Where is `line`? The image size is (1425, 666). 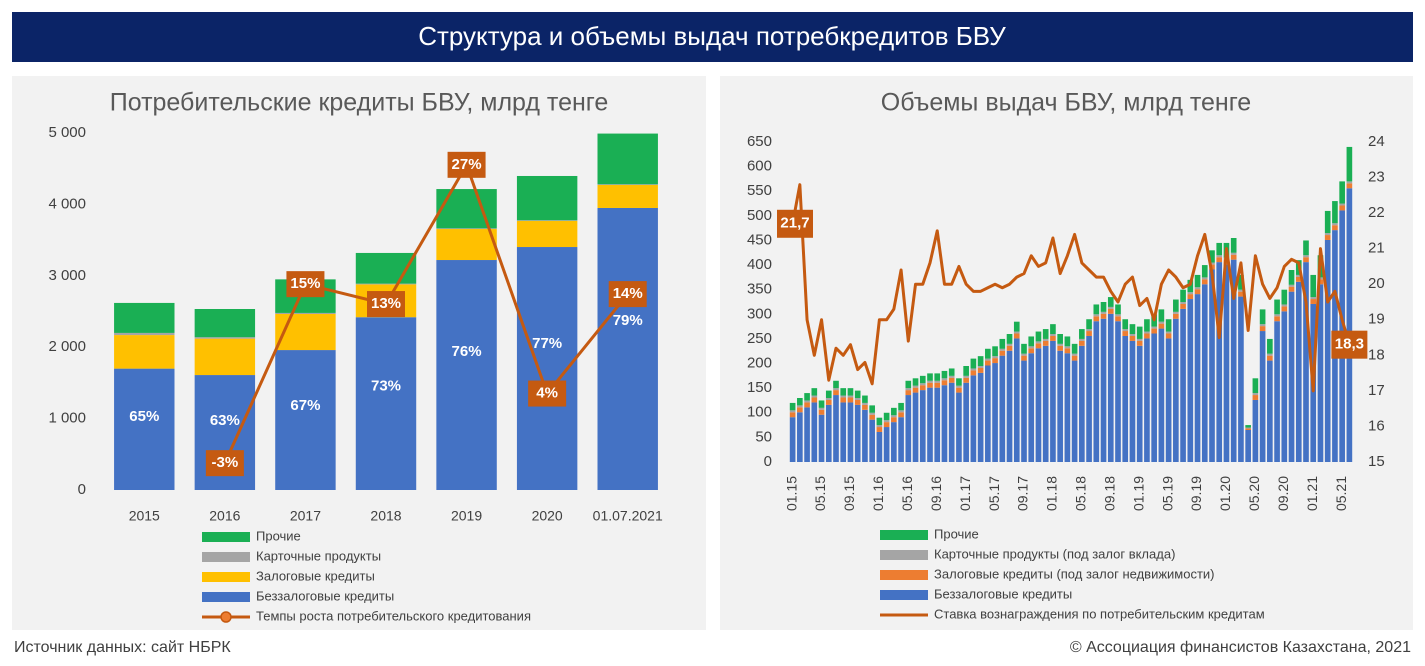 line is located at coordinates (1071, 288).